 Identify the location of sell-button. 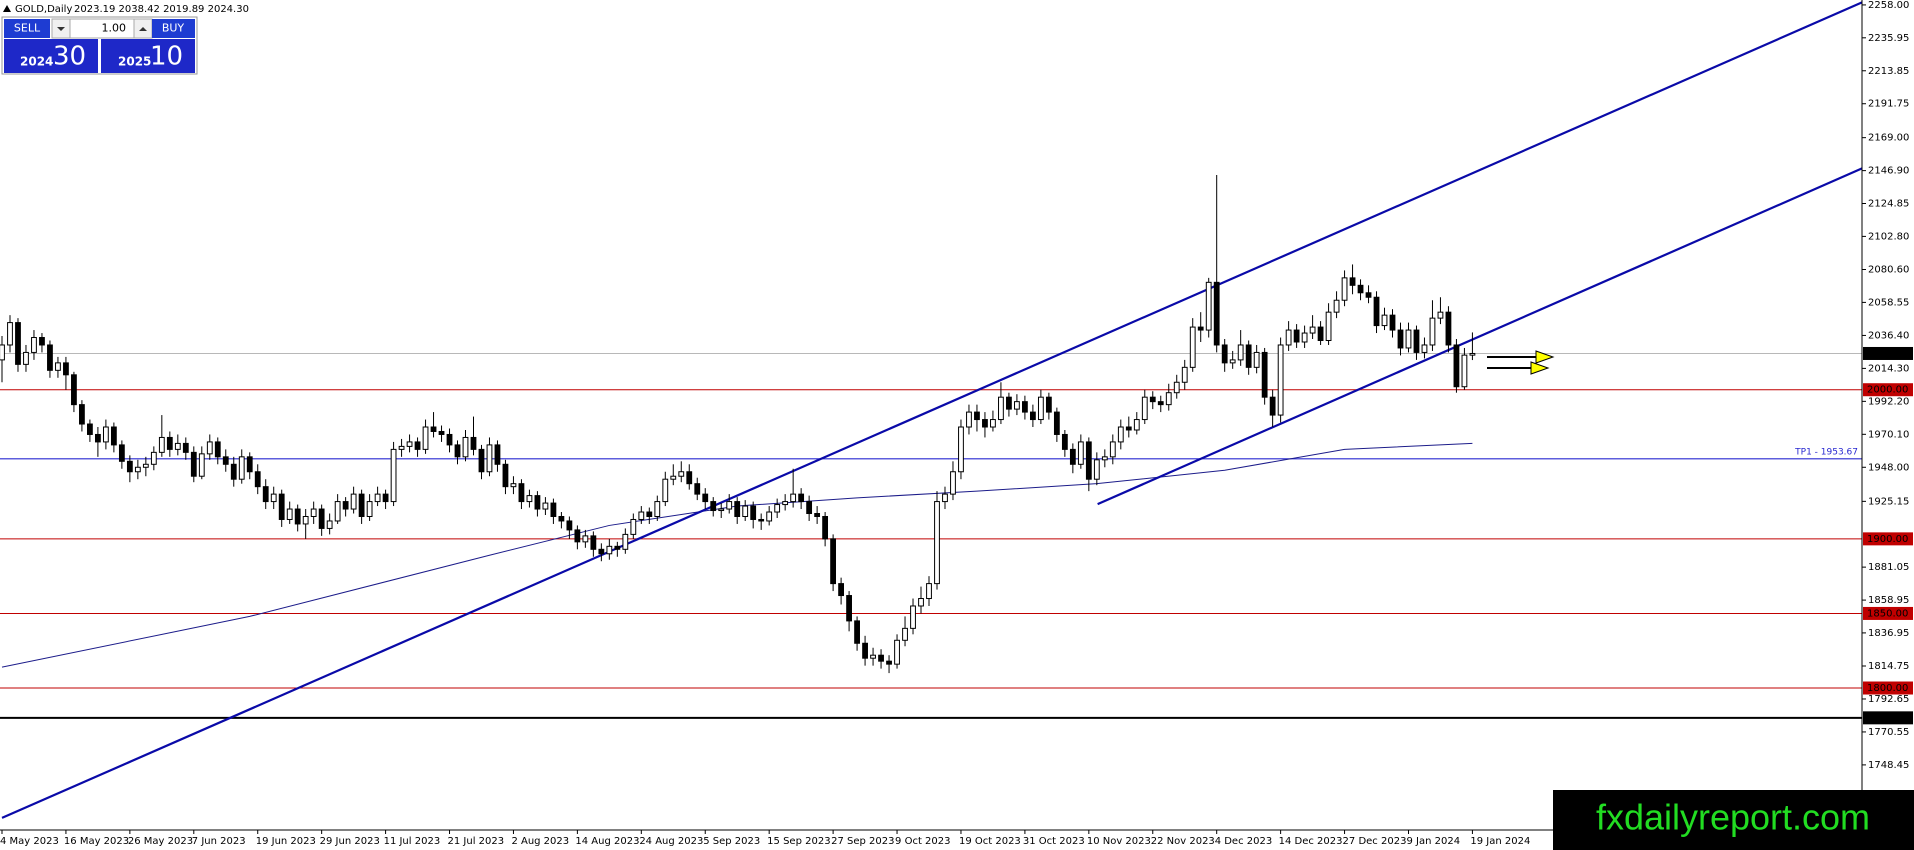
(27, 28).